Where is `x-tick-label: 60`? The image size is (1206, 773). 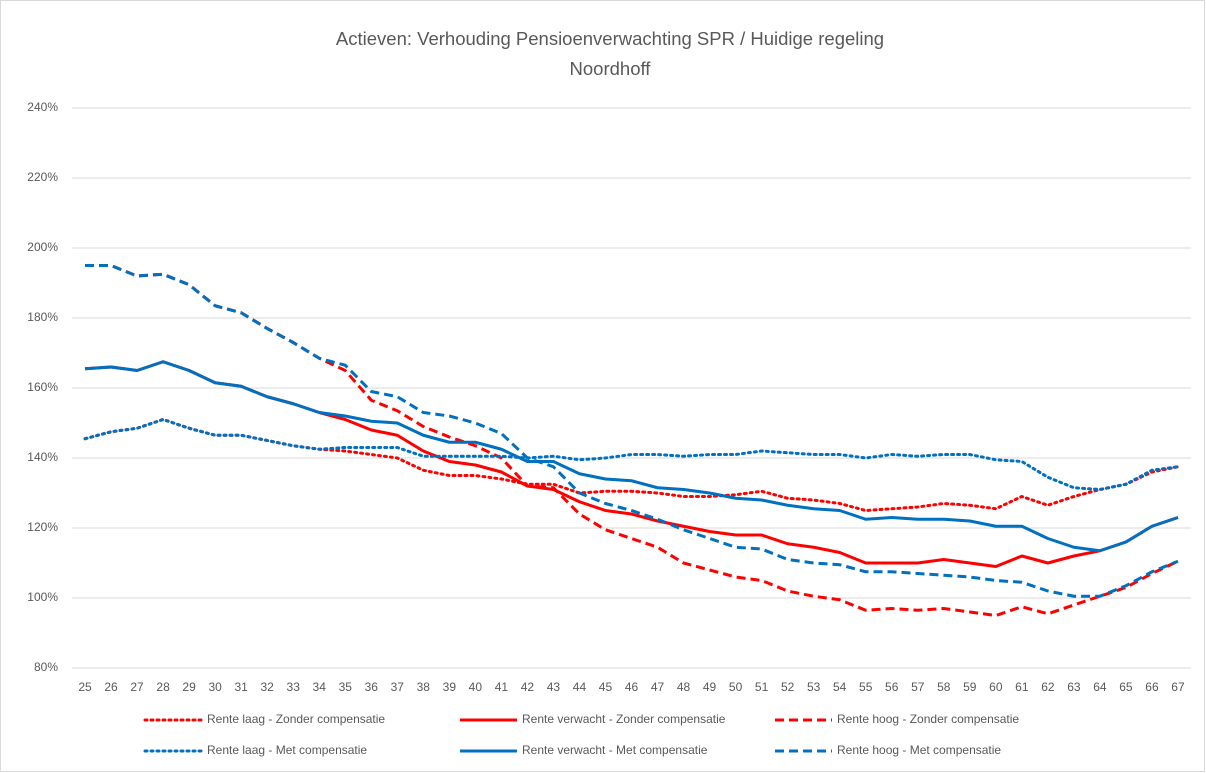 x-tick-label: 60 is located at coordinates (996, 687).